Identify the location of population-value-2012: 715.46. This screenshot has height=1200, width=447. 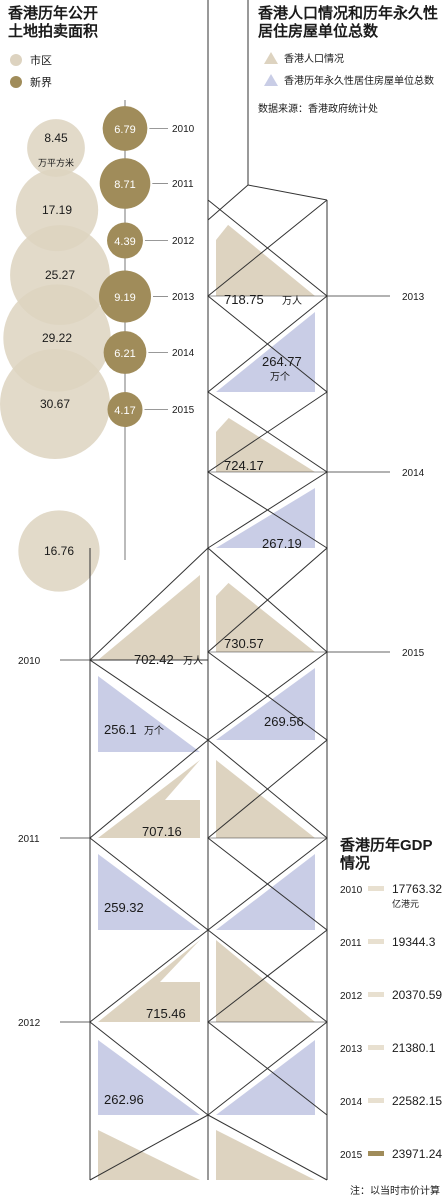
(166, 1013).